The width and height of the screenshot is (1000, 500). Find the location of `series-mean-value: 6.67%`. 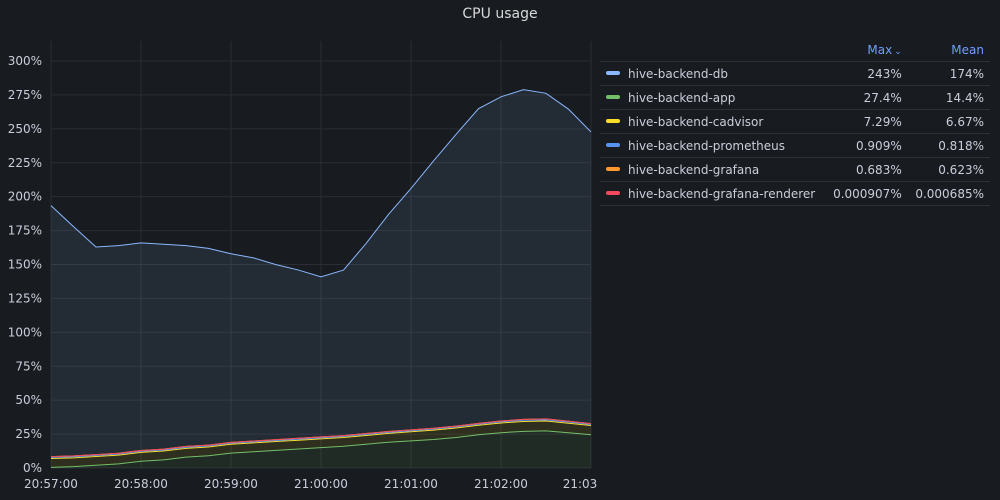

series-mean-value: 6.67% is located at coordinates (948, 121).